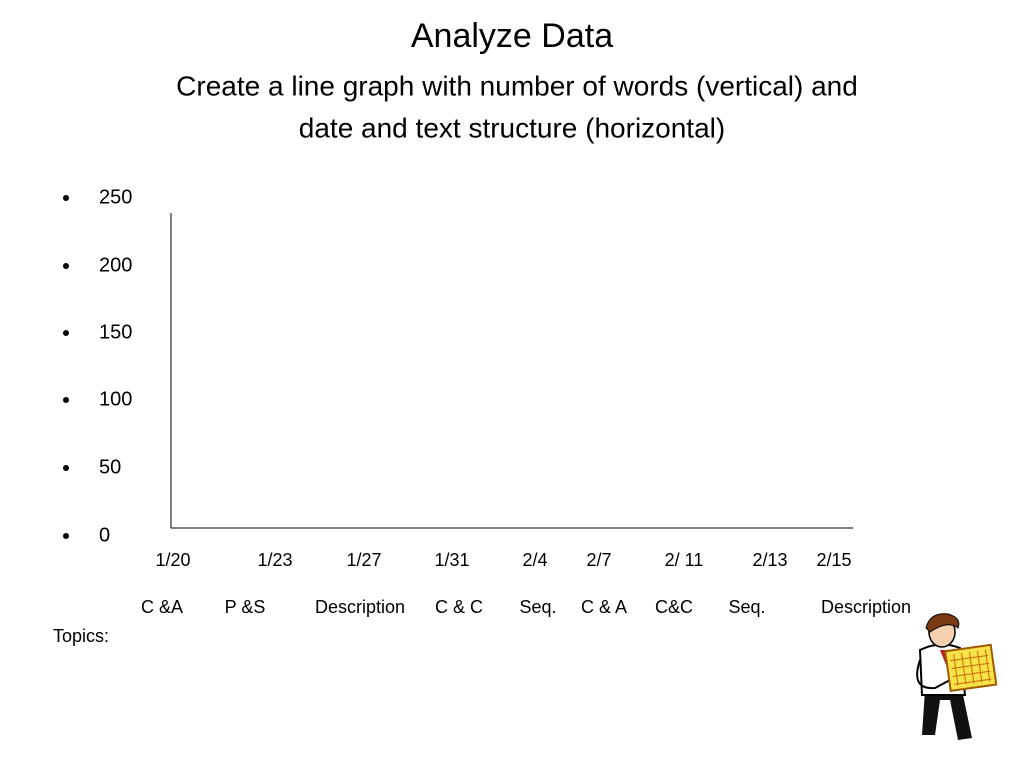  Describe the element at coordinates (534, 560) in the screenshot. I see `date-label: 2/4` at that location.